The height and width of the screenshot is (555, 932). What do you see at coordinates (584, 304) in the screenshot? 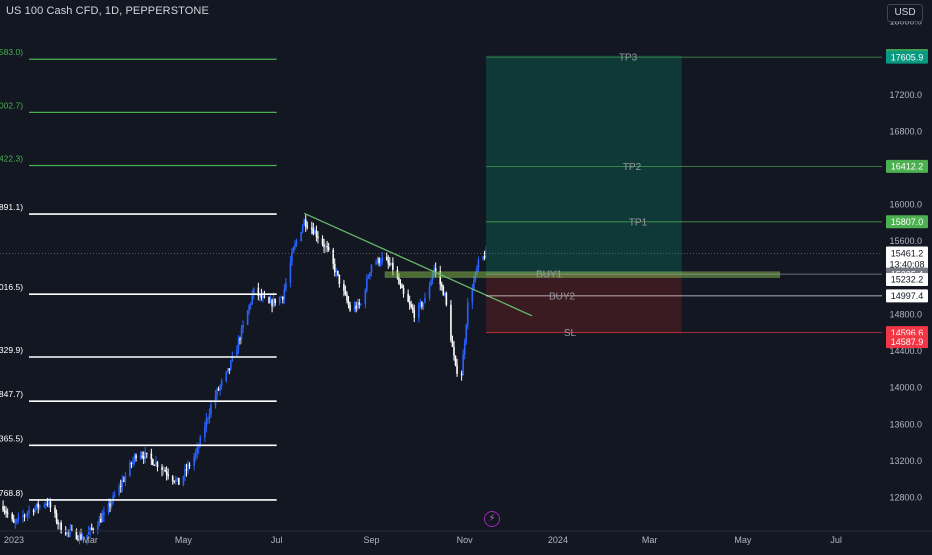
I see `loss-zone` at bounding box center [584, 304].